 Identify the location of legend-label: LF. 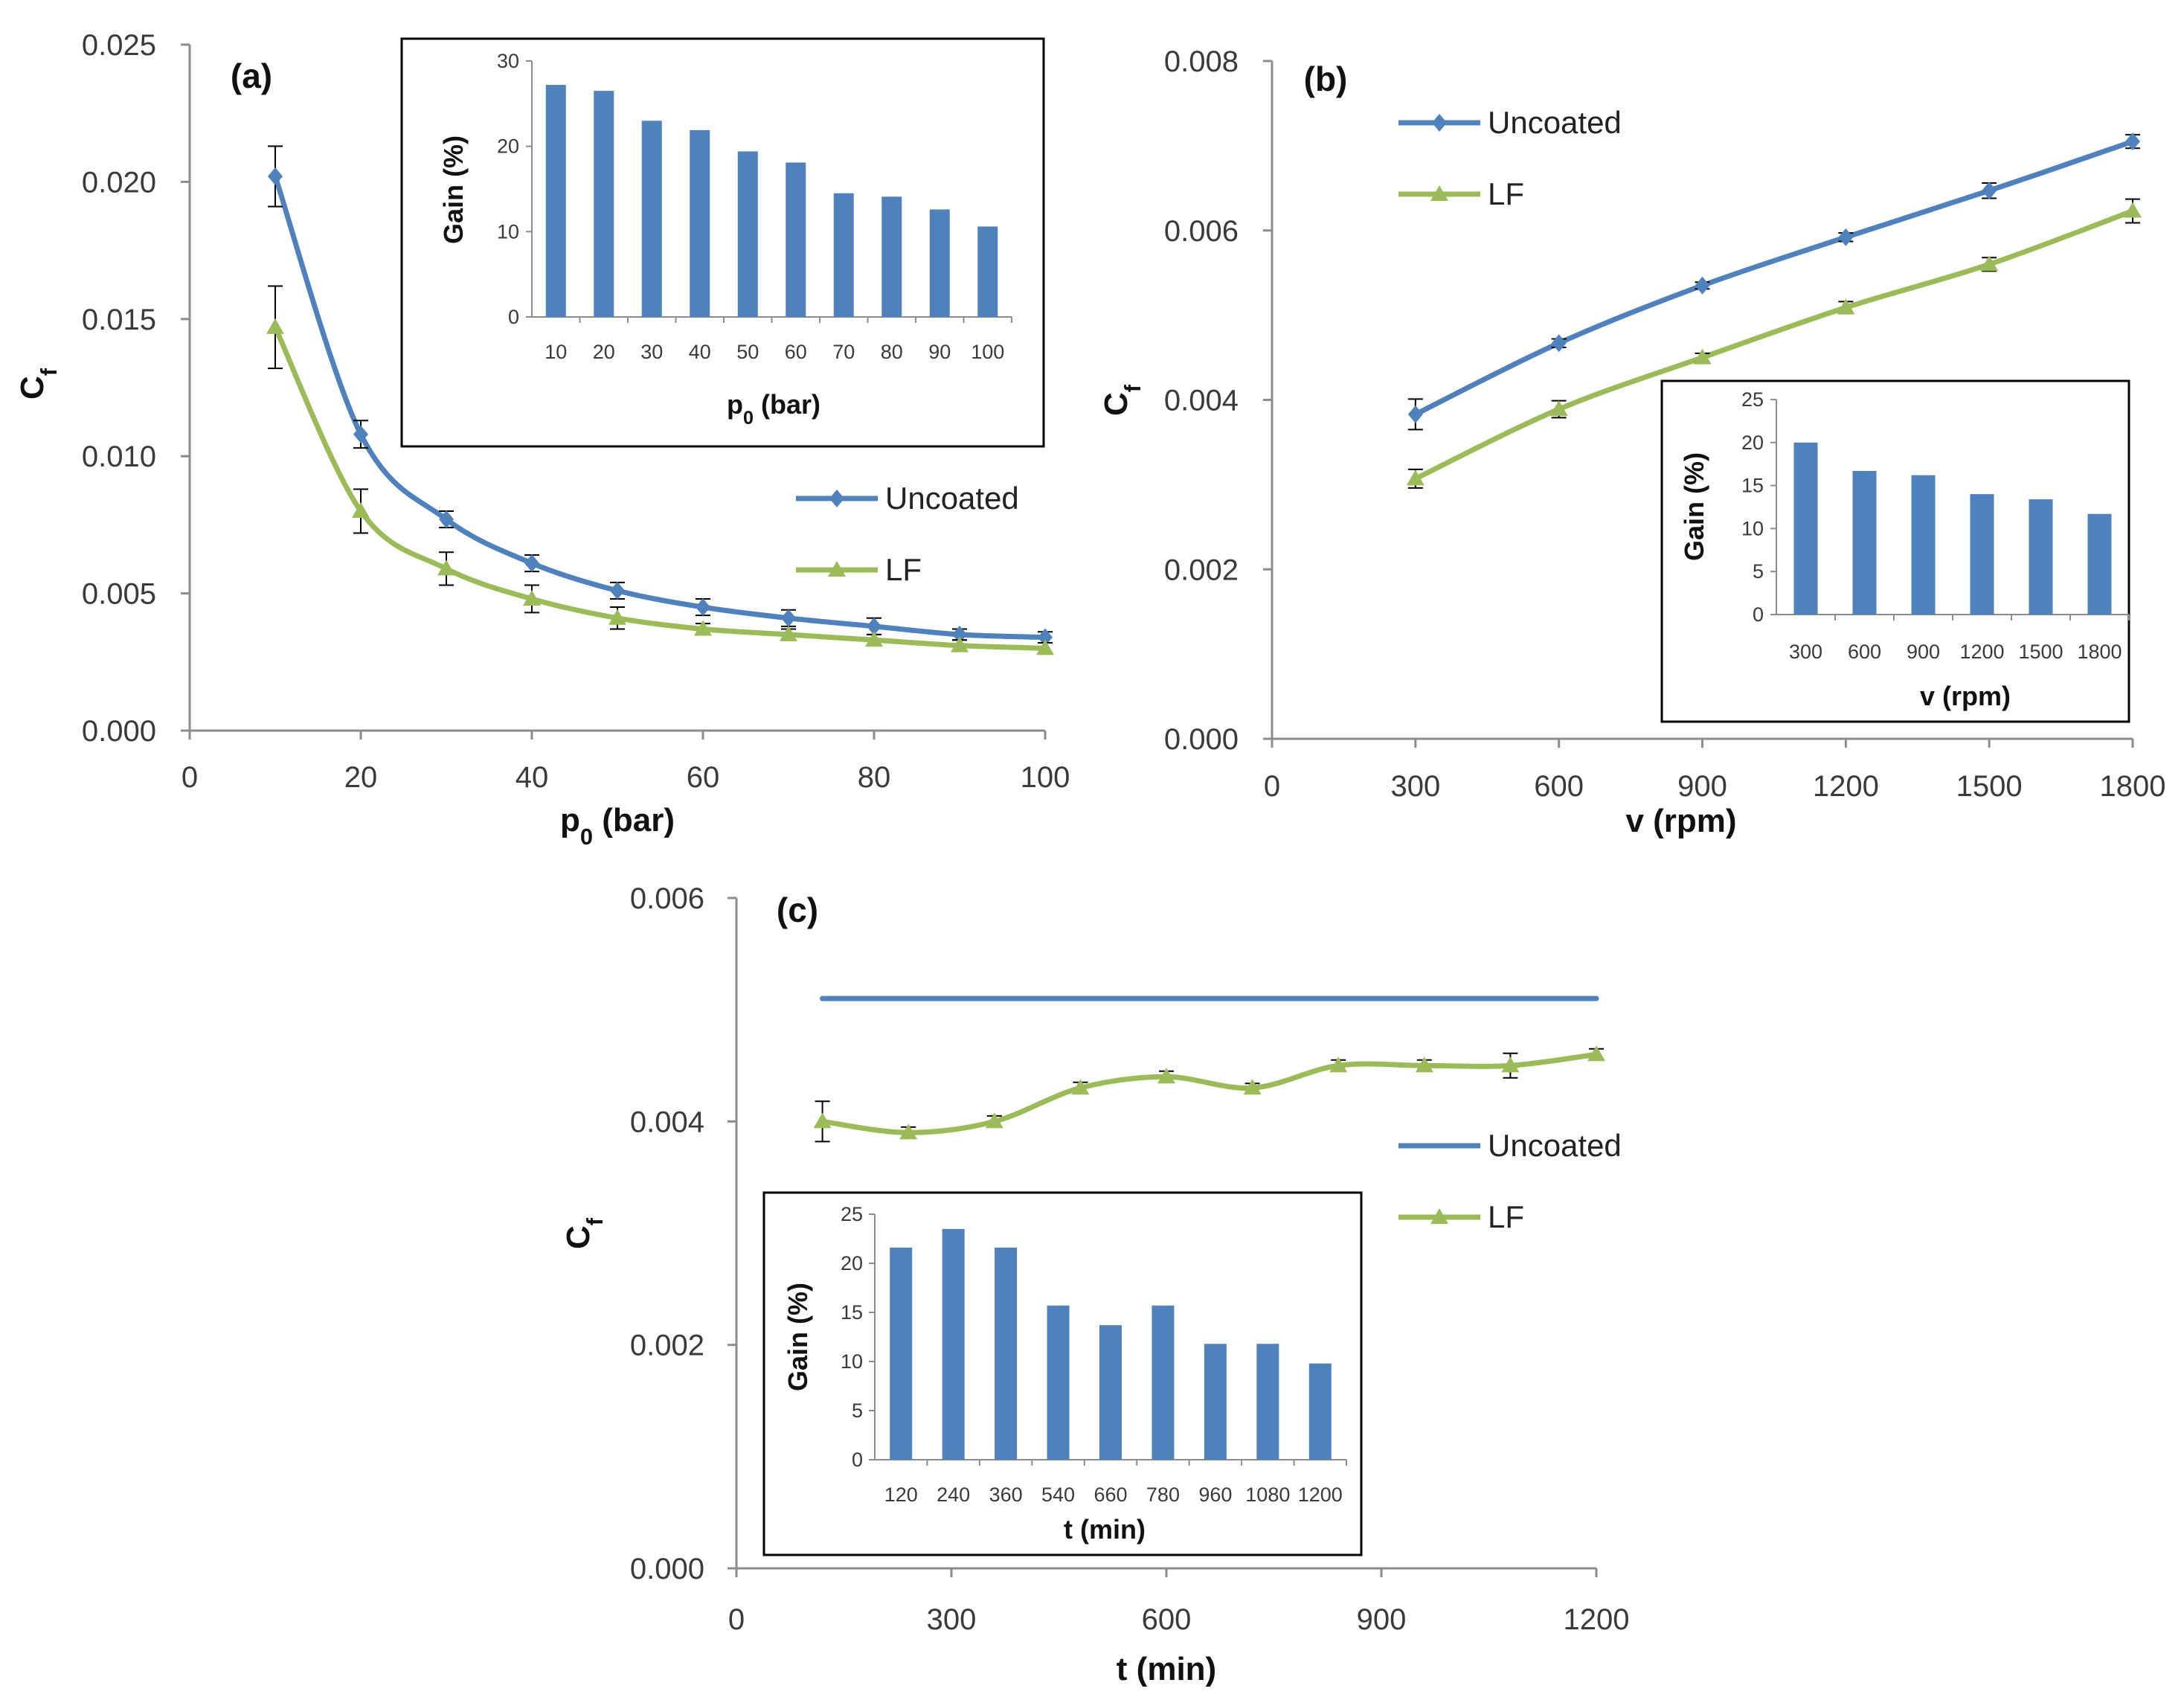
(904, 570).